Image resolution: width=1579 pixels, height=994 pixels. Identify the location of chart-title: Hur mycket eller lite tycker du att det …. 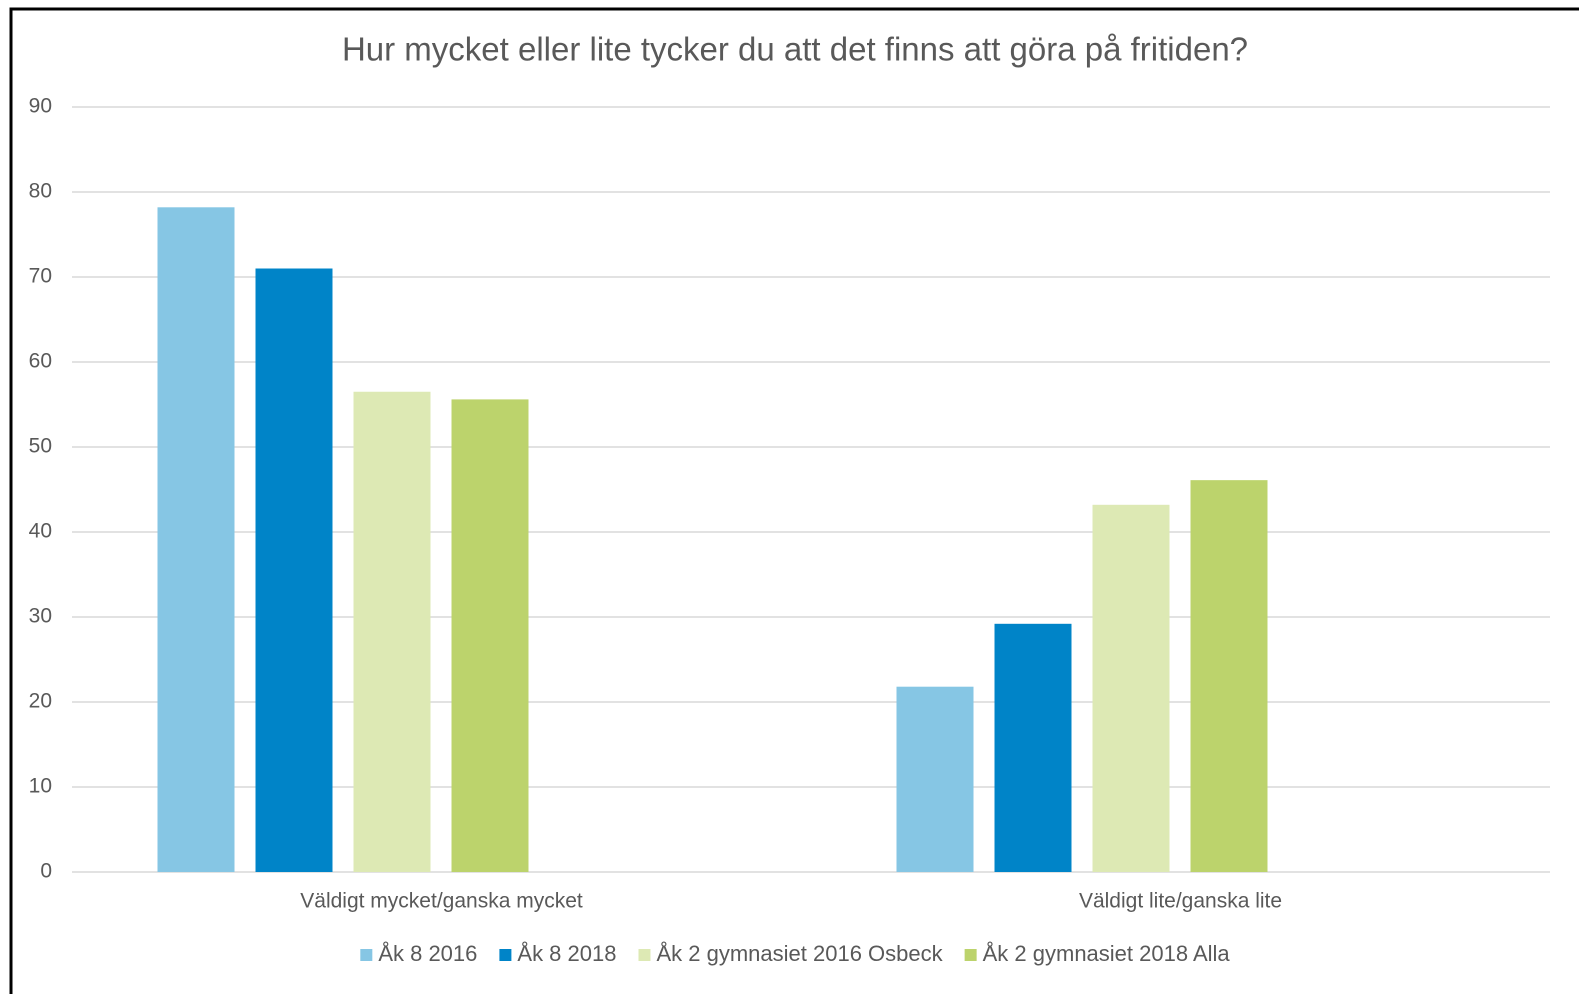
(795, 49).